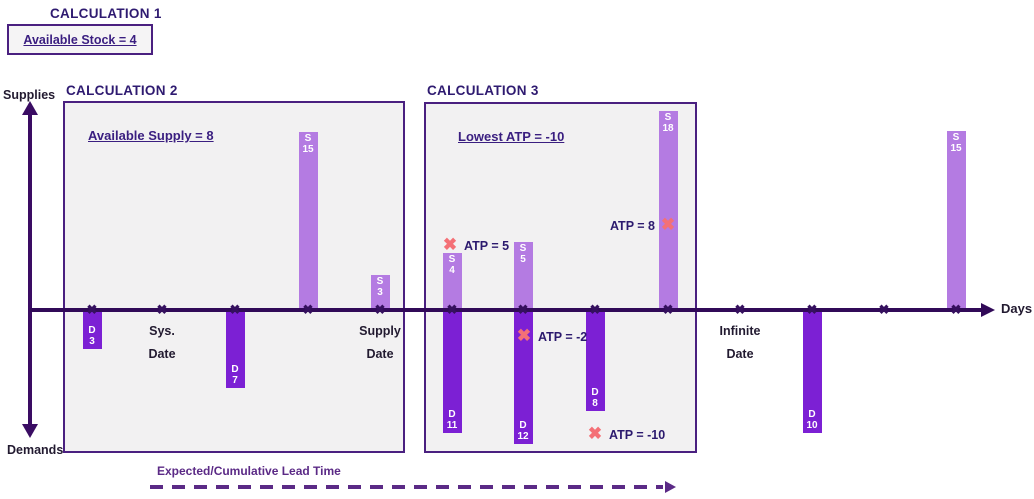  Describe the element at coordinates (637, 435) in the screenshot. I see `atp-value-label-4: ATP = -10` at that location.